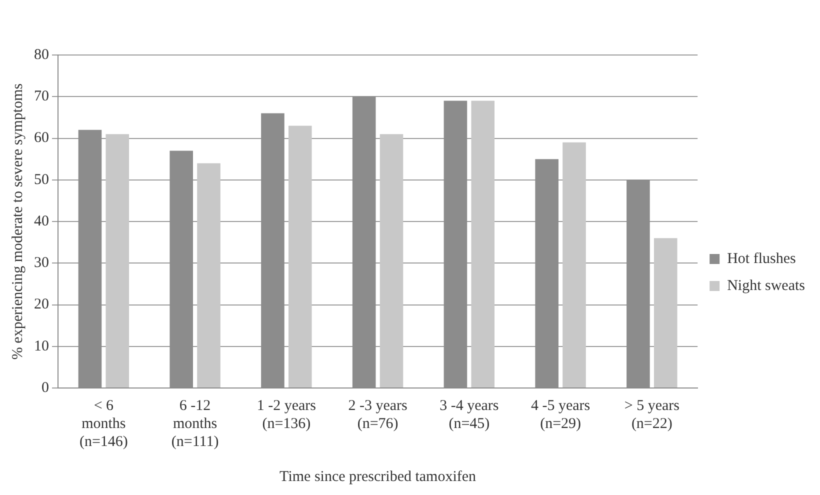 This screenshot has height=495, width=820. I want to click on y-tick-label: 30, so click(41, 263).